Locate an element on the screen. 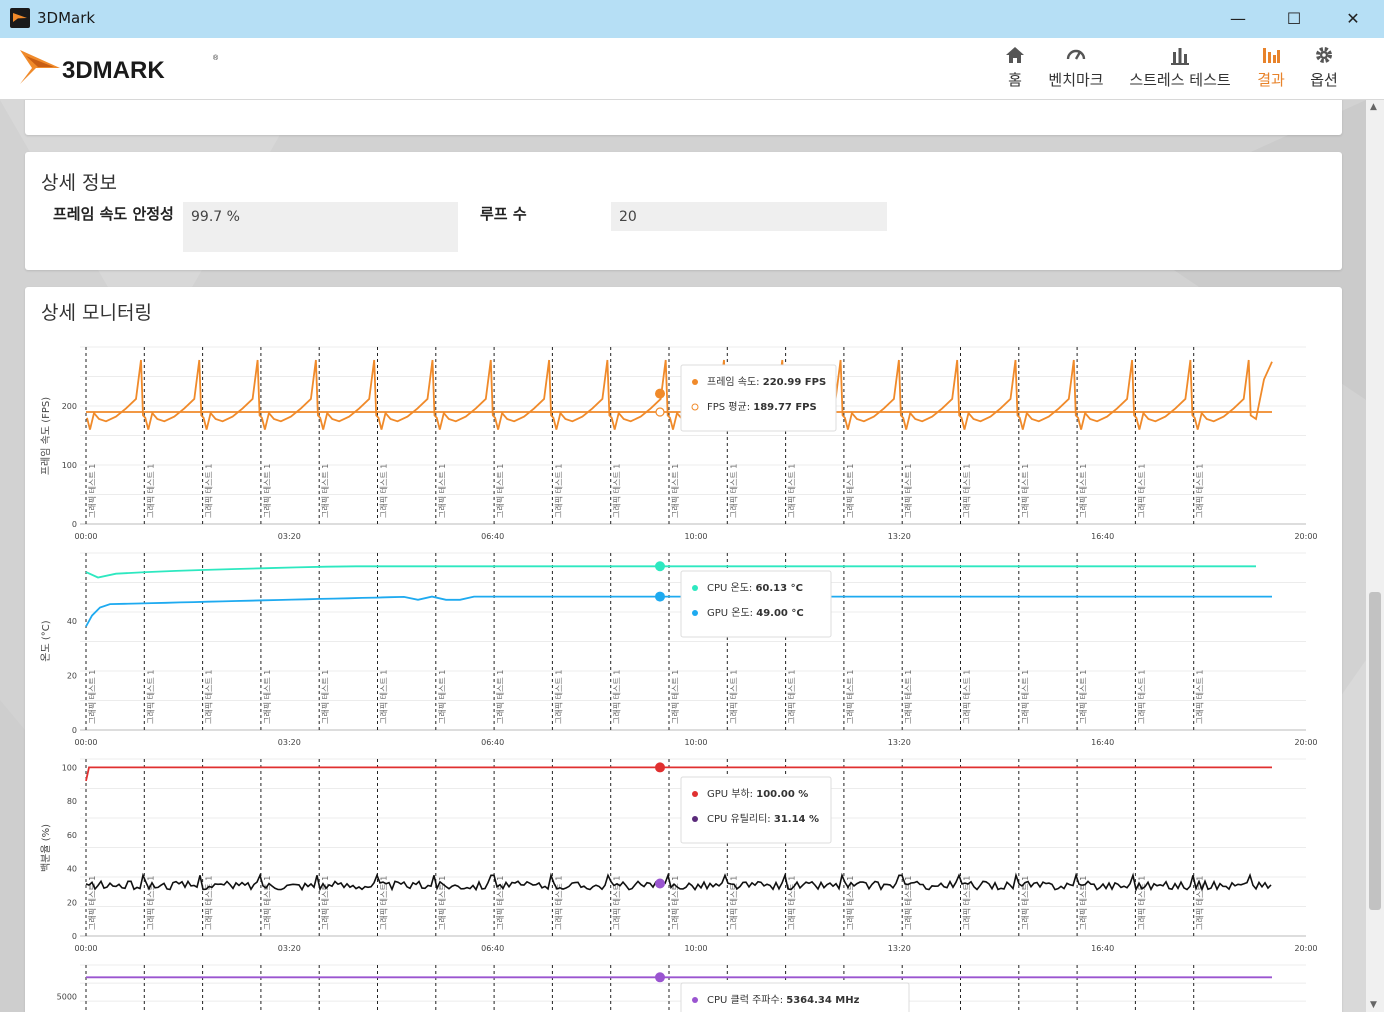  results-icon is located at coordinates (1271, 55).